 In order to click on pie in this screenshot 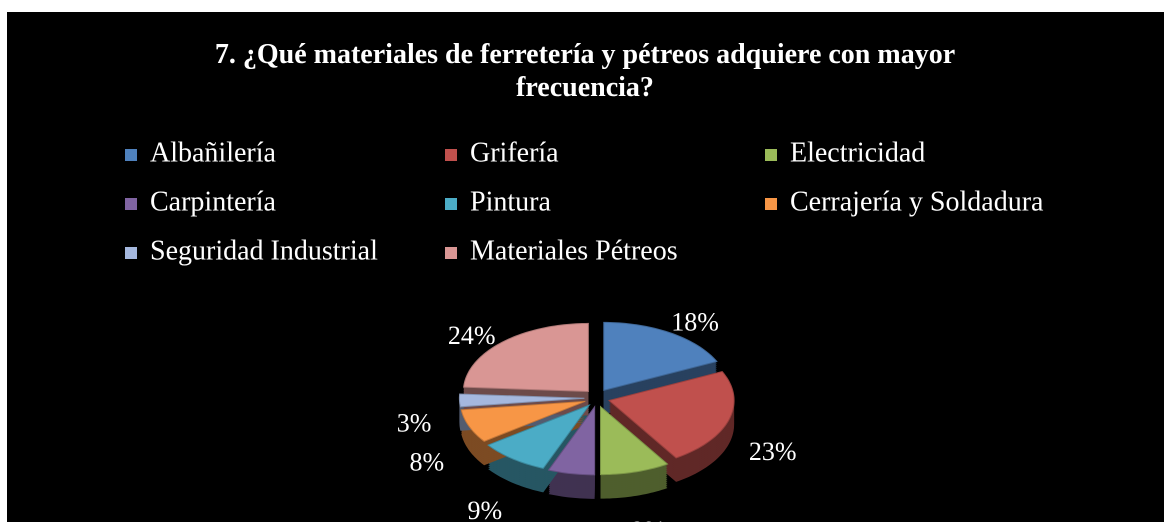, I will do `click(596, 410)`.